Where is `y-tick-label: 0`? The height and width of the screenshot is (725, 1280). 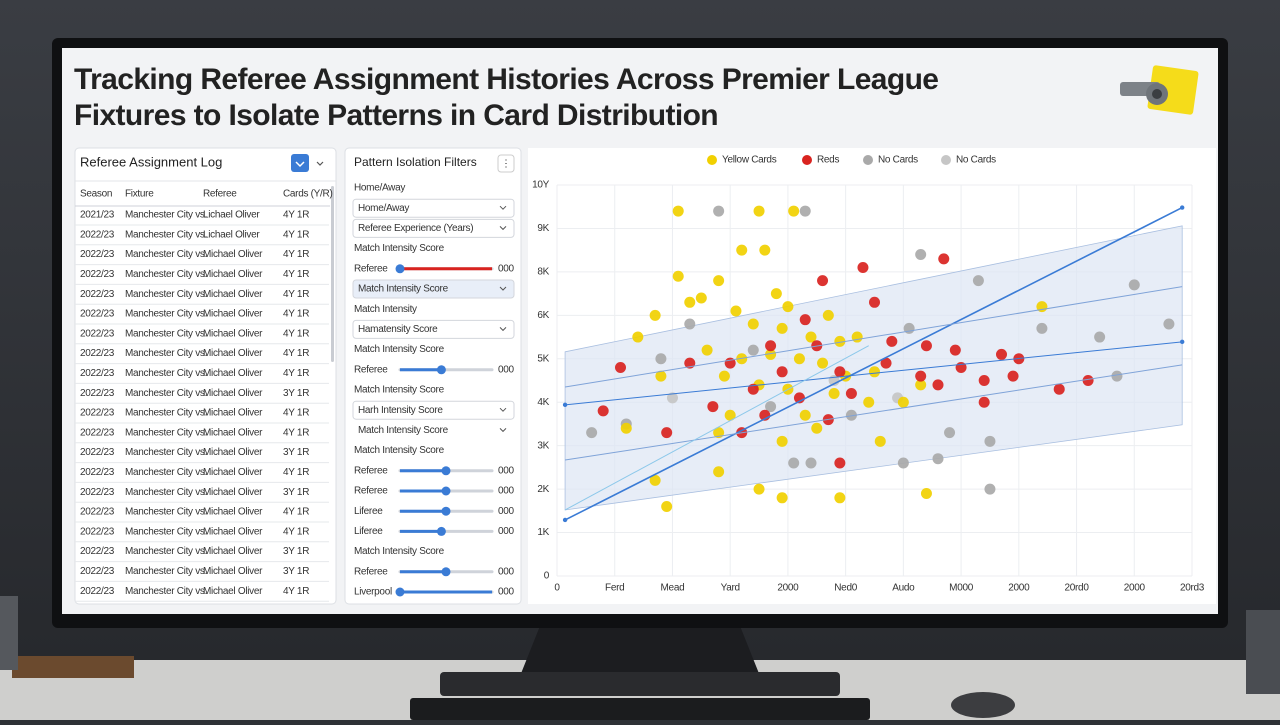
y-tick-label: 0 is located at coordinates (547, 576).